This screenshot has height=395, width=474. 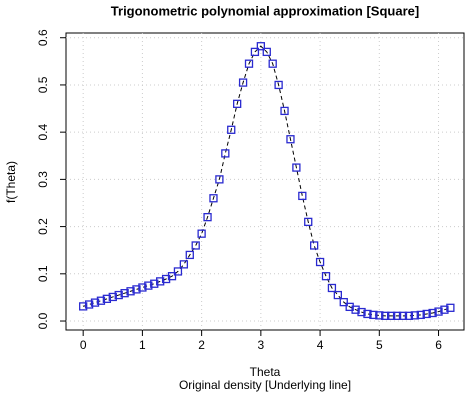 What do you see at coordinates (43, 179) in the screenshot?
I see `y-tick-label: 0.3` at bounding box center [43, 179].